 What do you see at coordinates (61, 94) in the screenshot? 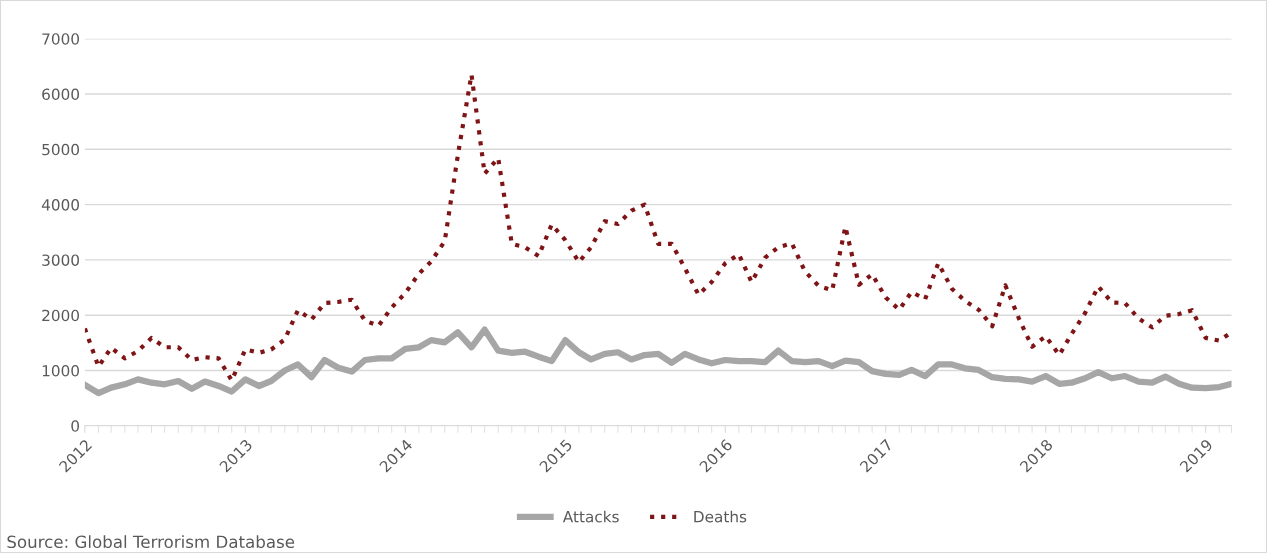
I see `y-tick-label: 6000` at bounding box center [61, 94].